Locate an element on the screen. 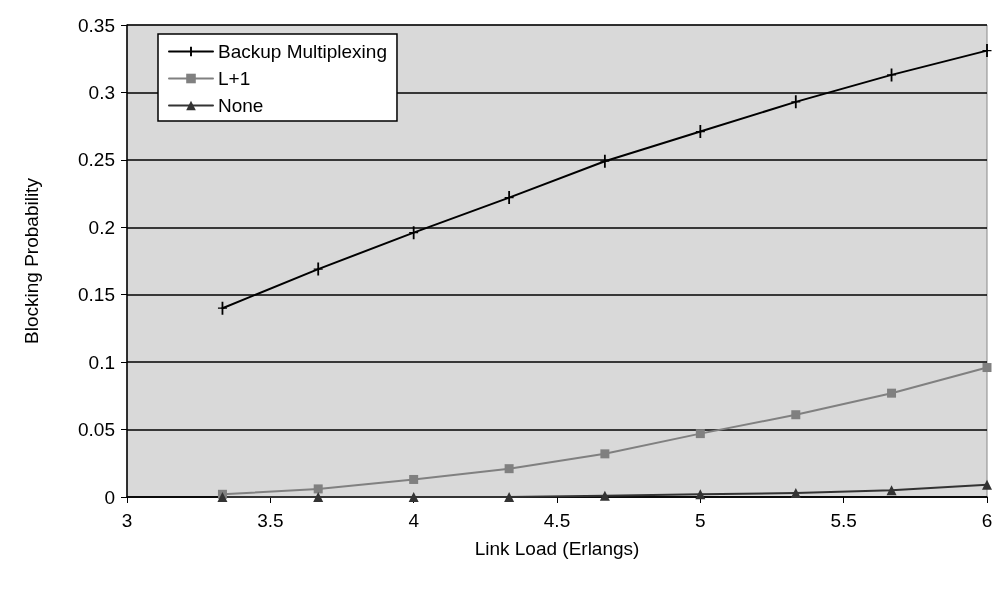 The image size is (1004, 596). y-tick-label: 0.05 is located at coordinates (96, 430).